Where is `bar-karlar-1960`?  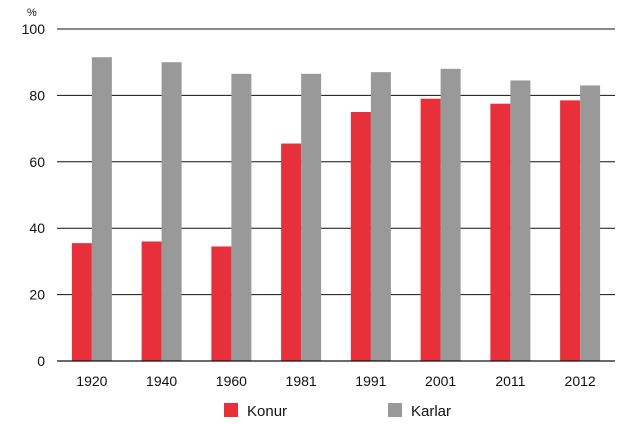
bar-karlar-1960 is located at coordinates (241, 217).